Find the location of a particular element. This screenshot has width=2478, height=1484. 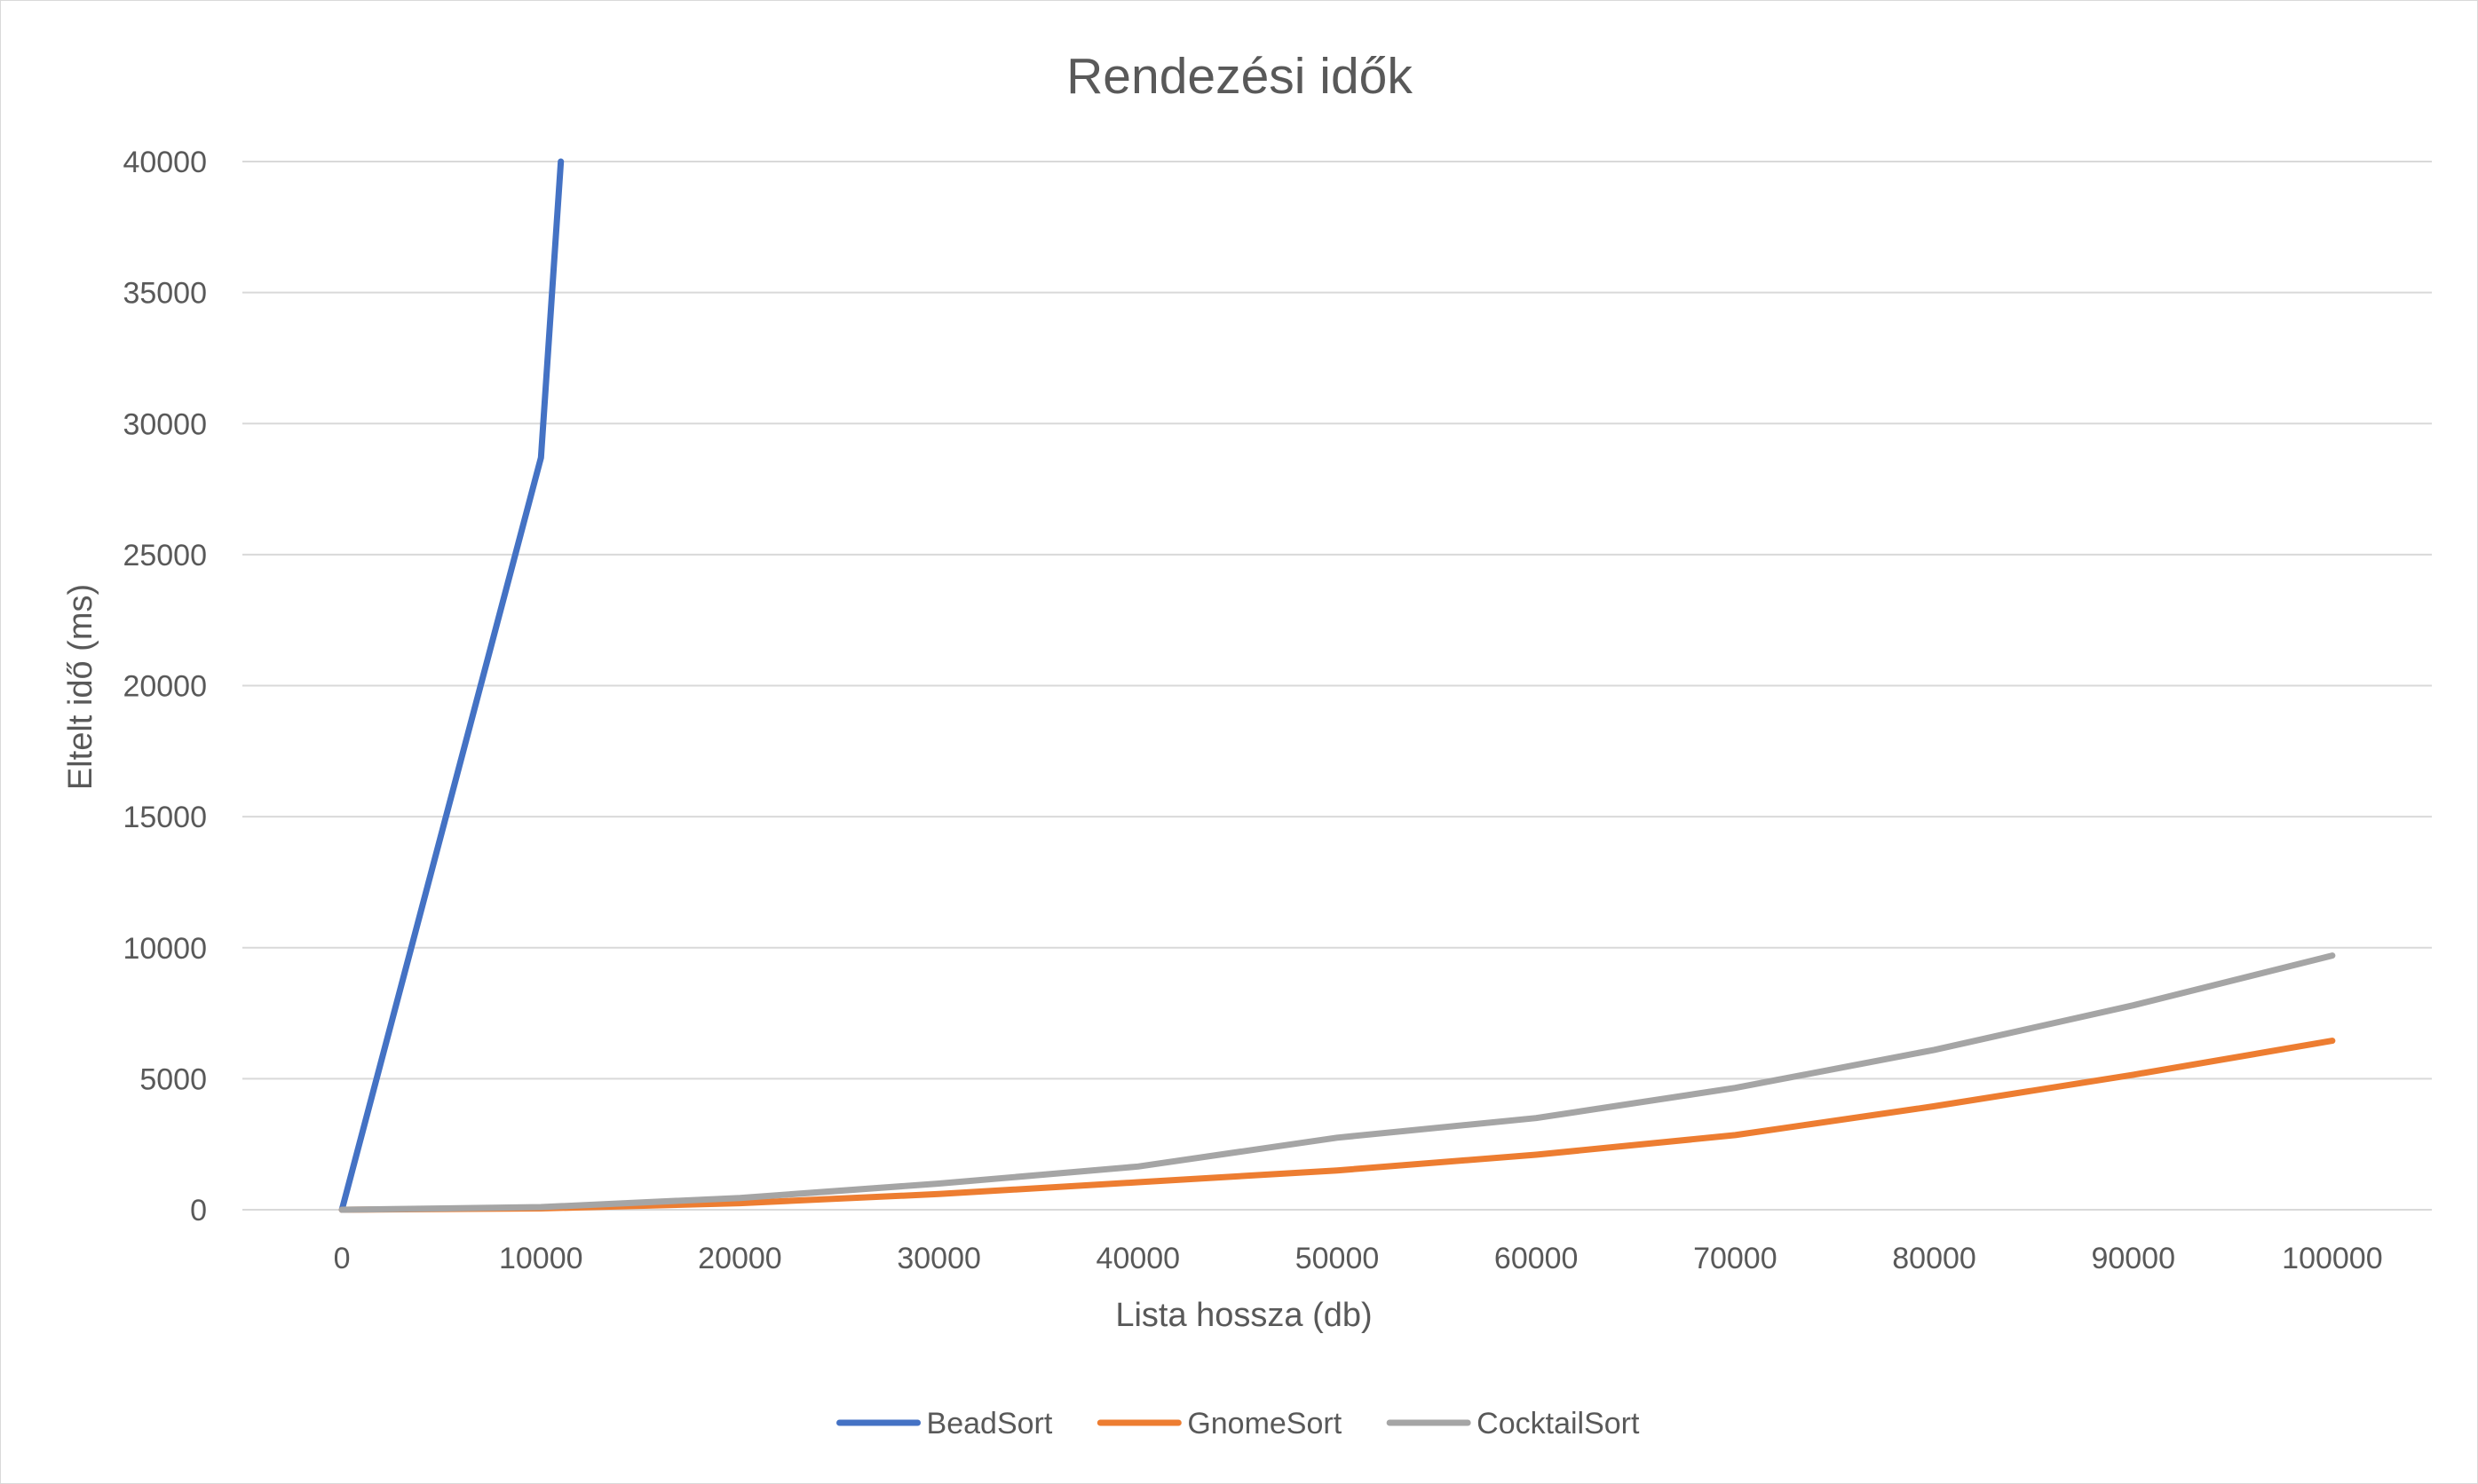

x-tick-label: 70000 is located at coordinates (1735, 1258).